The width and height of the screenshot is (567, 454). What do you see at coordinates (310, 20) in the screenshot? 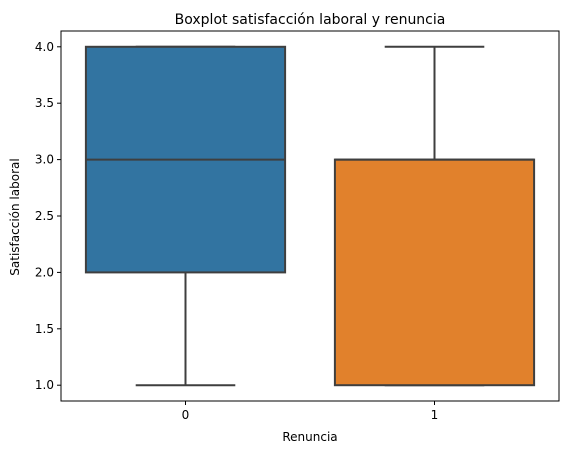
I see `chart-title: Boxplot satisfacción laboral y renuncia` at bounding box center [310, 20].